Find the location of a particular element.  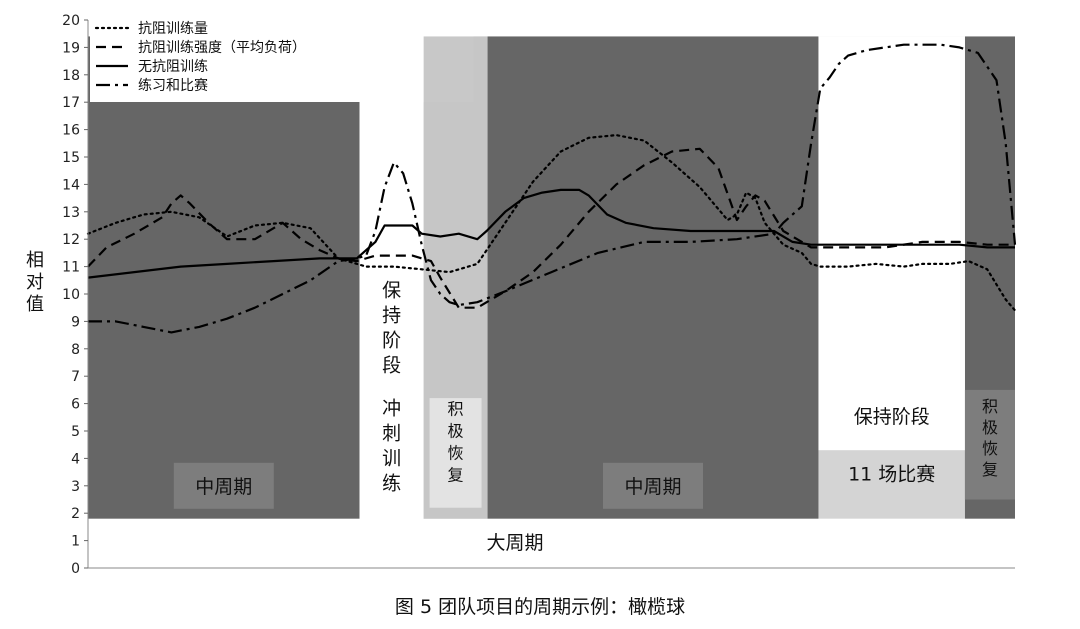

legend-label-4: 练习和比赛 is located at coordinates (173, 86).